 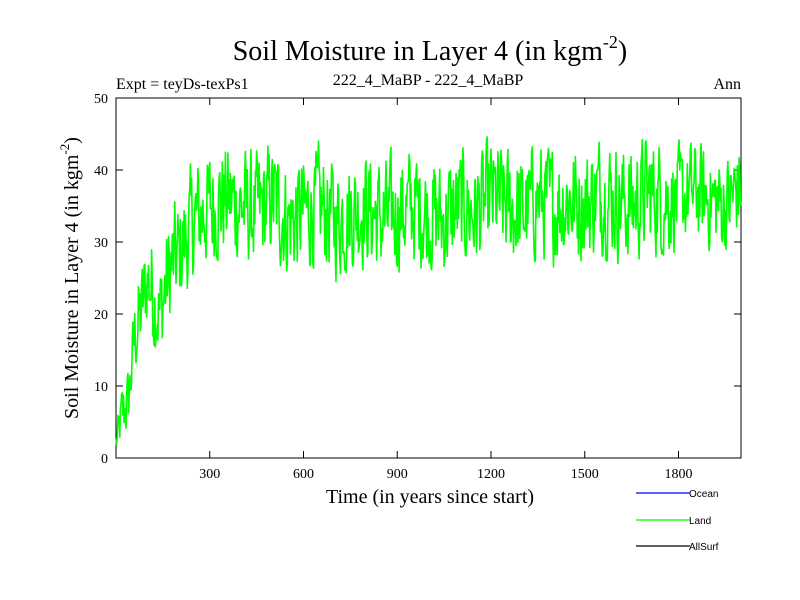 What do you see at coordinates (703, 494) in the screenshot?
I see `legend-label-ocean: Ocean` at bounding box center [703, 494].